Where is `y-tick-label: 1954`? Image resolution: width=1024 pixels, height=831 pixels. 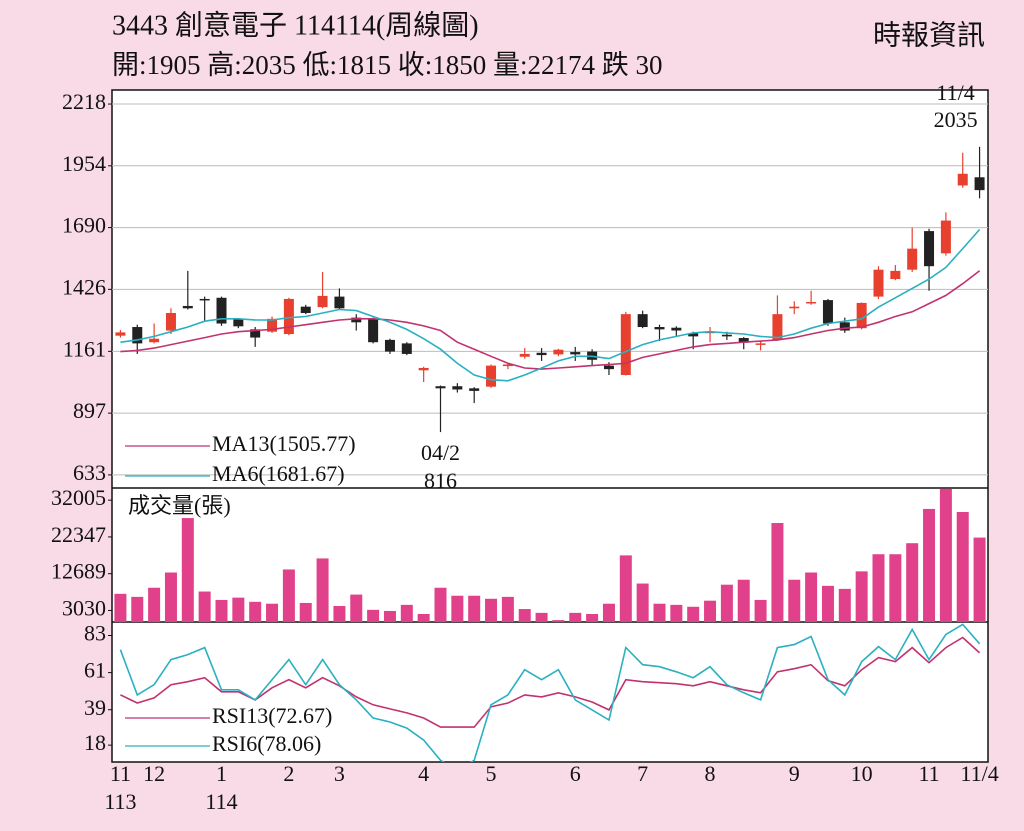 y-tick-label: 1954 is located at coordinates (84, 163).